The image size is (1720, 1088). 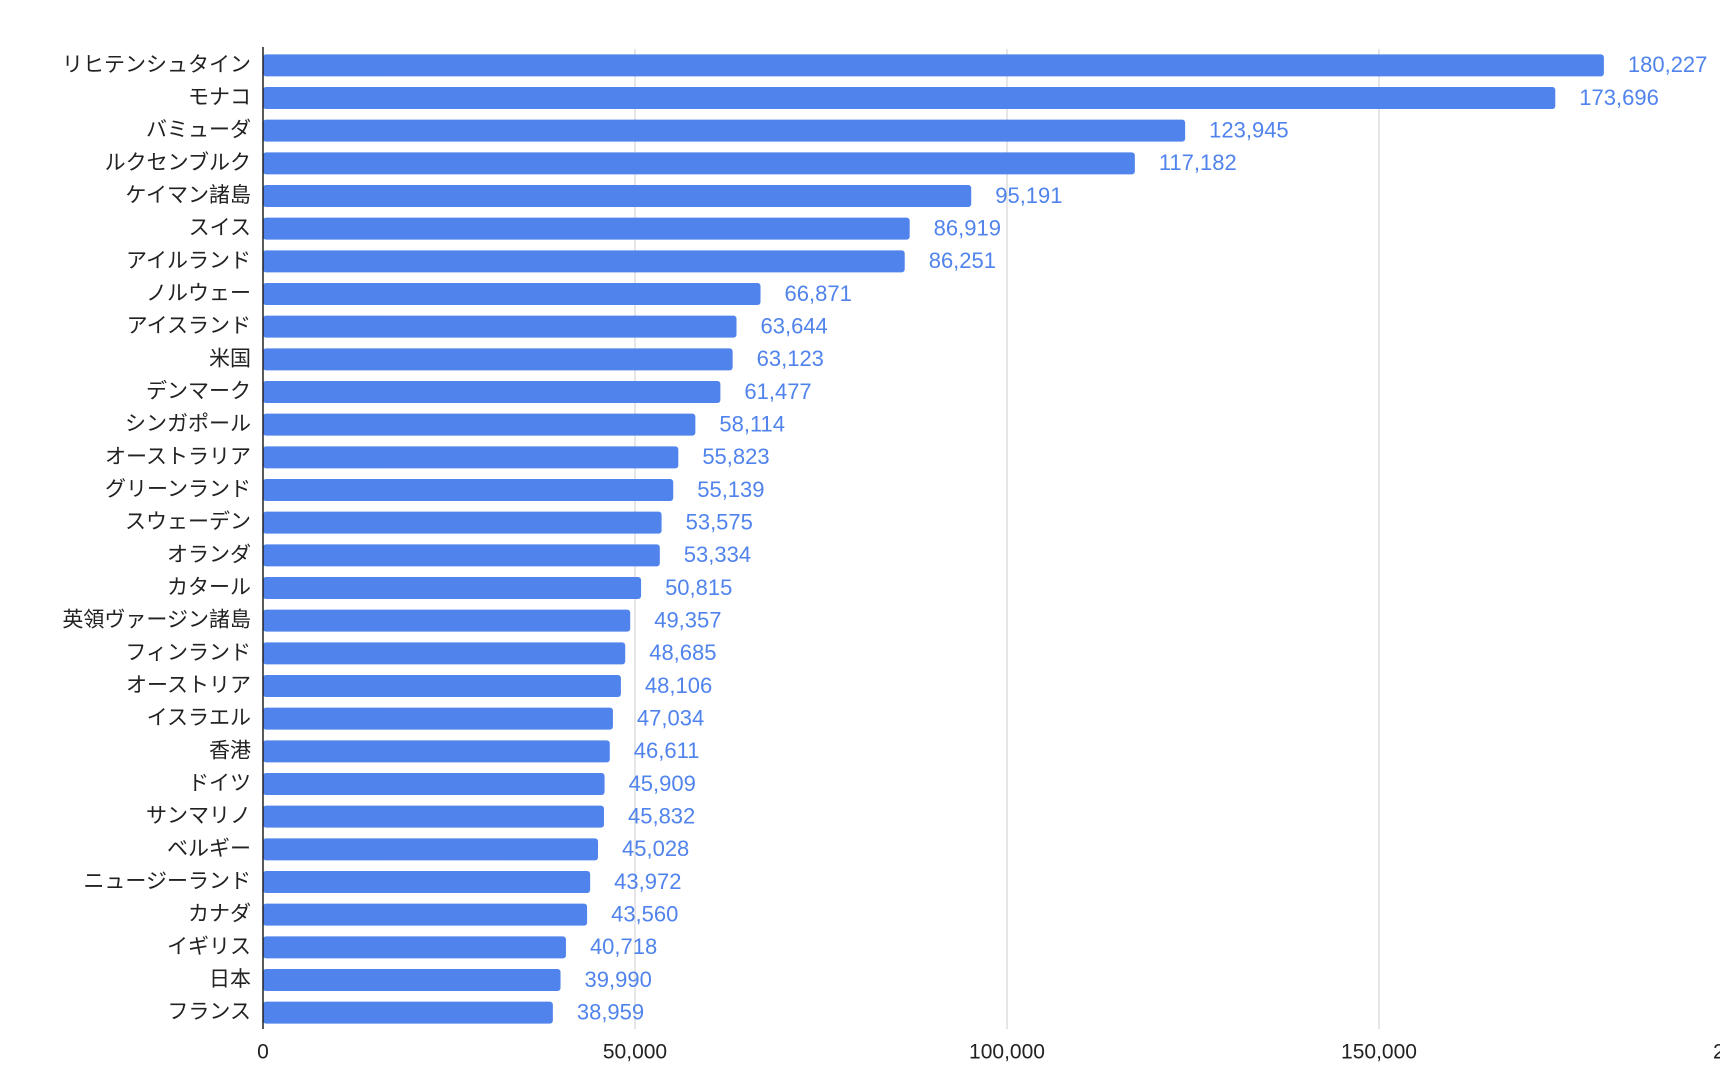 I want to click on value-label: 46,611, so click(x=667, y=750).